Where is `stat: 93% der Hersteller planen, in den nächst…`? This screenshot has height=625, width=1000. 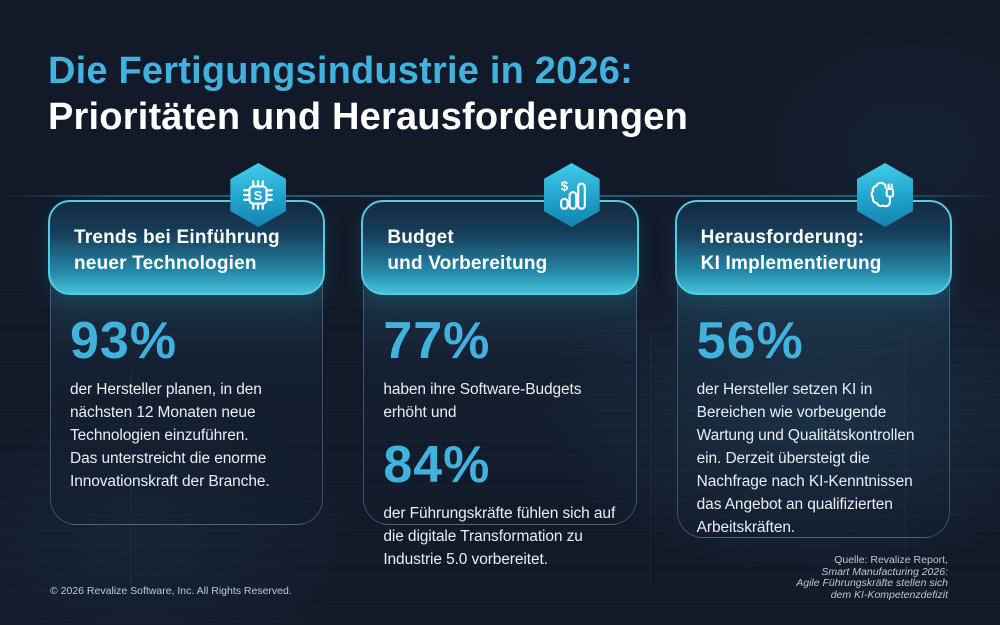
stat: 93% der Hersteller planen, in den nächst… is located at coordinates (191, 404).